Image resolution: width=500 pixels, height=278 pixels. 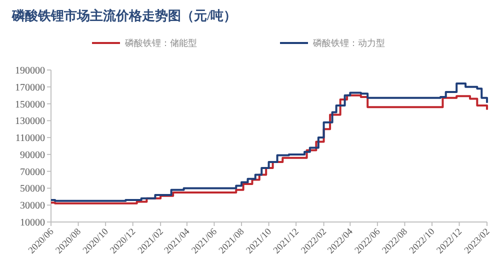 What do you see at coordinates (30, 88) in the screenshot?
I see `y-tick-label: 170000` at bounding box center [30, 88].